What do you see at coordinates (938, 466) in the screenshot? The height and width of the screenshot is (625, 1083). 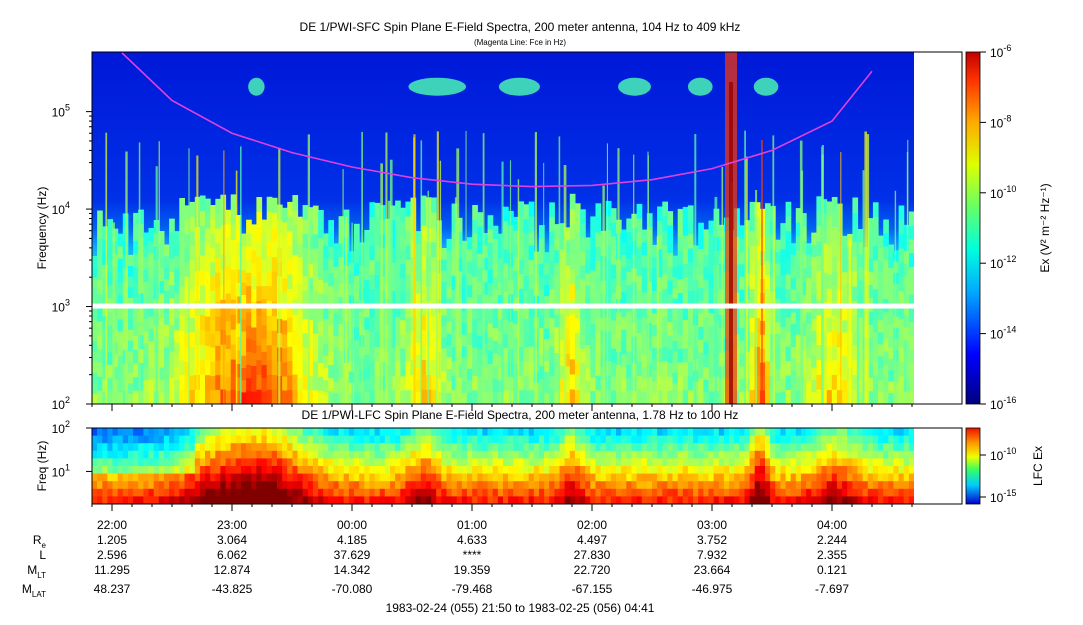 I see `lfc-no-data-region` at bounding box center [938, 466].